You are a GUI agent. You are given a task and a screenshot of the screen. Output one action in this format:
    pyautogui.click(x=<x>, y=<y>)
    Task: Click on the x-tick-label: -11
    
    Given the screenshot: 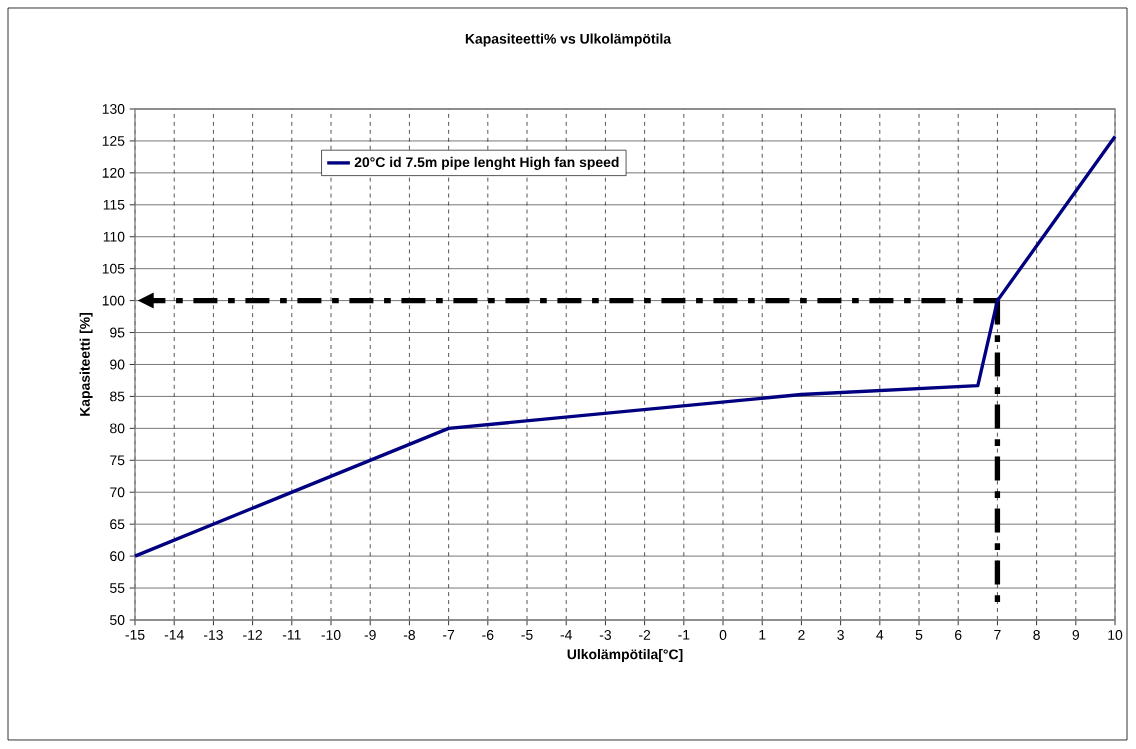 What is the action you would take?
    pyautogui.click(x=291, y=635)
    